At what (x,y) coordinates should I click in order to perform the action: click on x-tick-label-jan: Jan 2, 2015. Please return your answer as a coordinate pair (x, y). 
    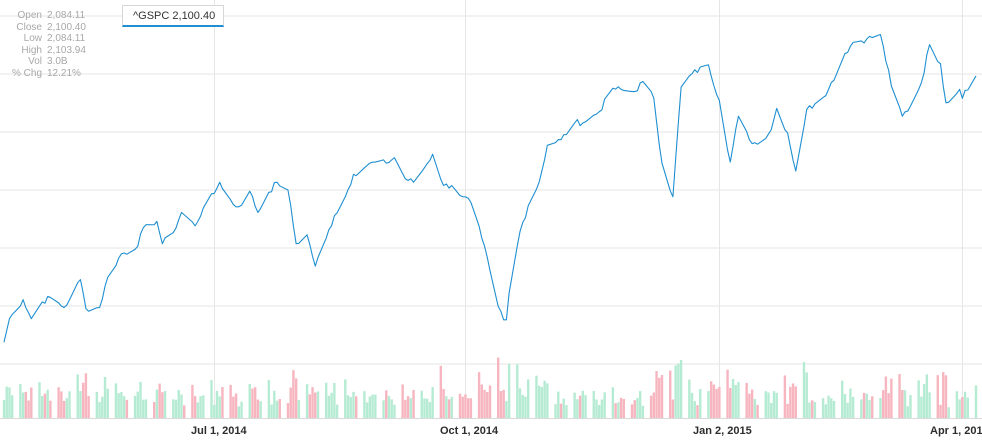
    Looking at the image, I should click on (722, 431).